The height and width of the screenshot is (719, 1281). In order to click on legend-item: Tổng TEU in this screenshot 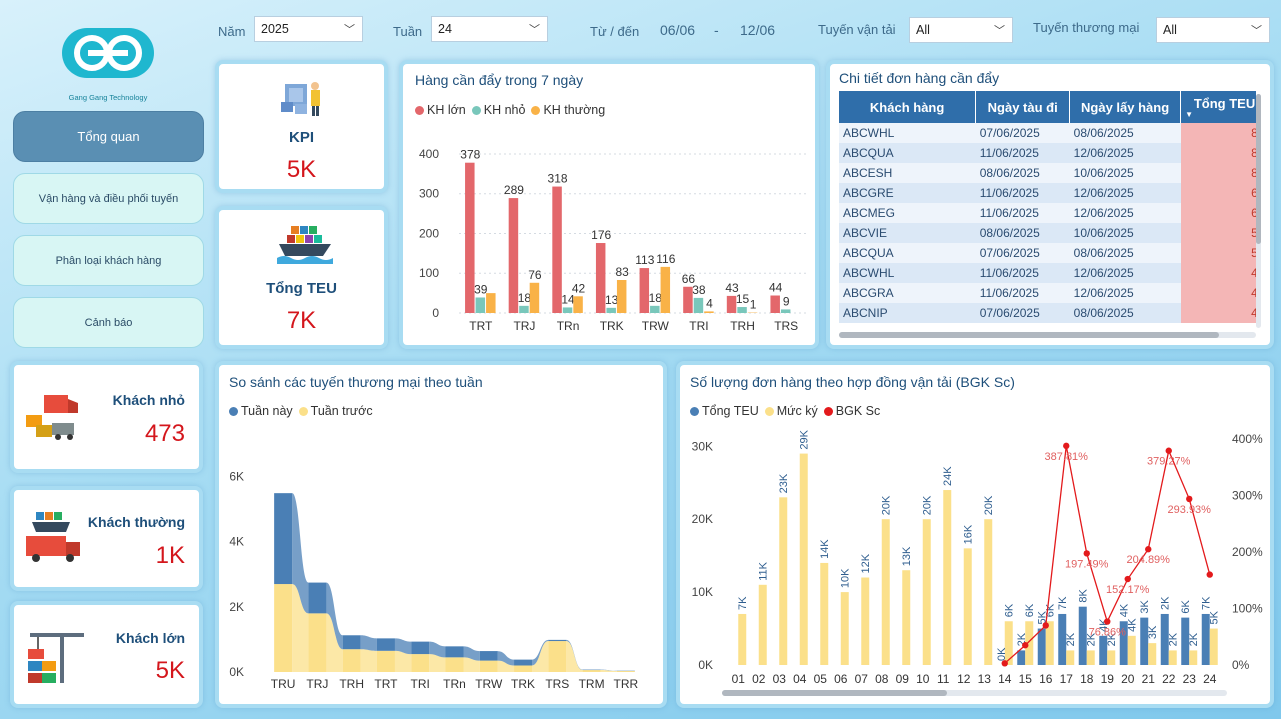, I will do `click(724, 411)`.